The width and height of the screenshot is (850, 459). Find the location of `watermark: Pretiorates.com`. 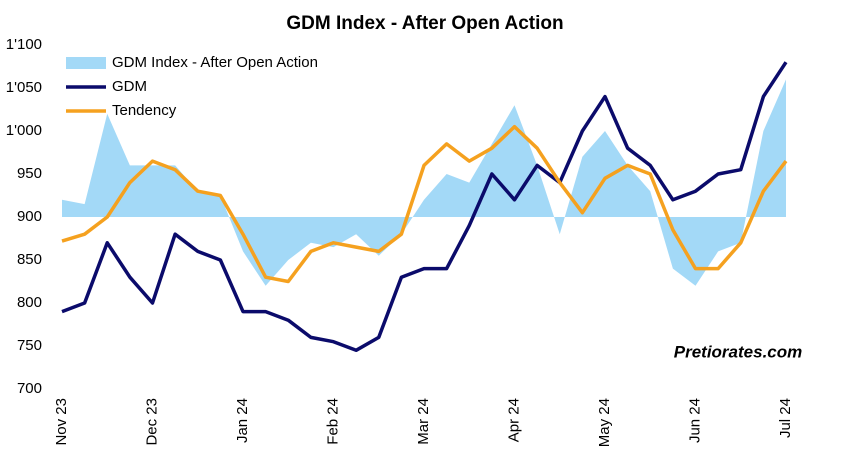

watermark: Pretiorates.com is located at coordinates (738, 351).